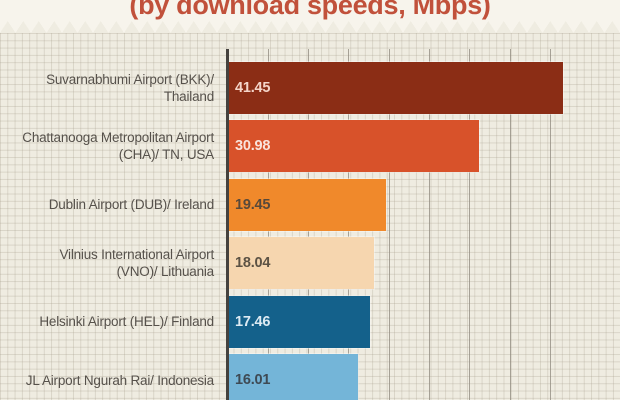 The width and height of the screenshot is (620, 400). I want to click on category-label: Helsinki Airport (HEL)/ Finland, so click(107, 322).